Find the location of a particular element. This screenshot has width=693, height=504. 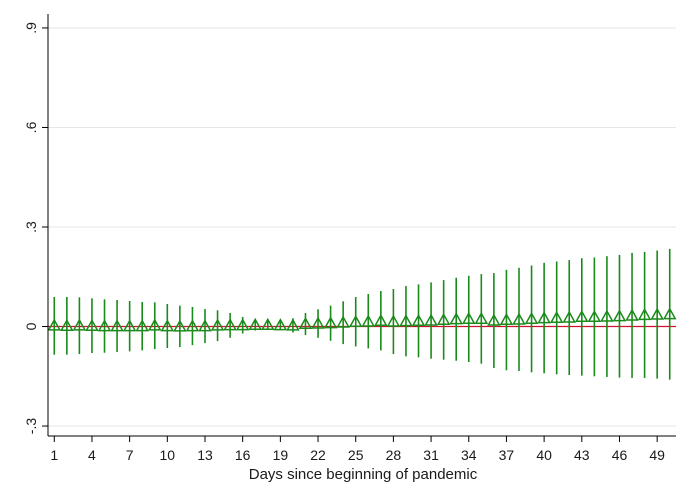

x-axis-title: Days since beginning of pandemic is located at coordinates (363, 474).